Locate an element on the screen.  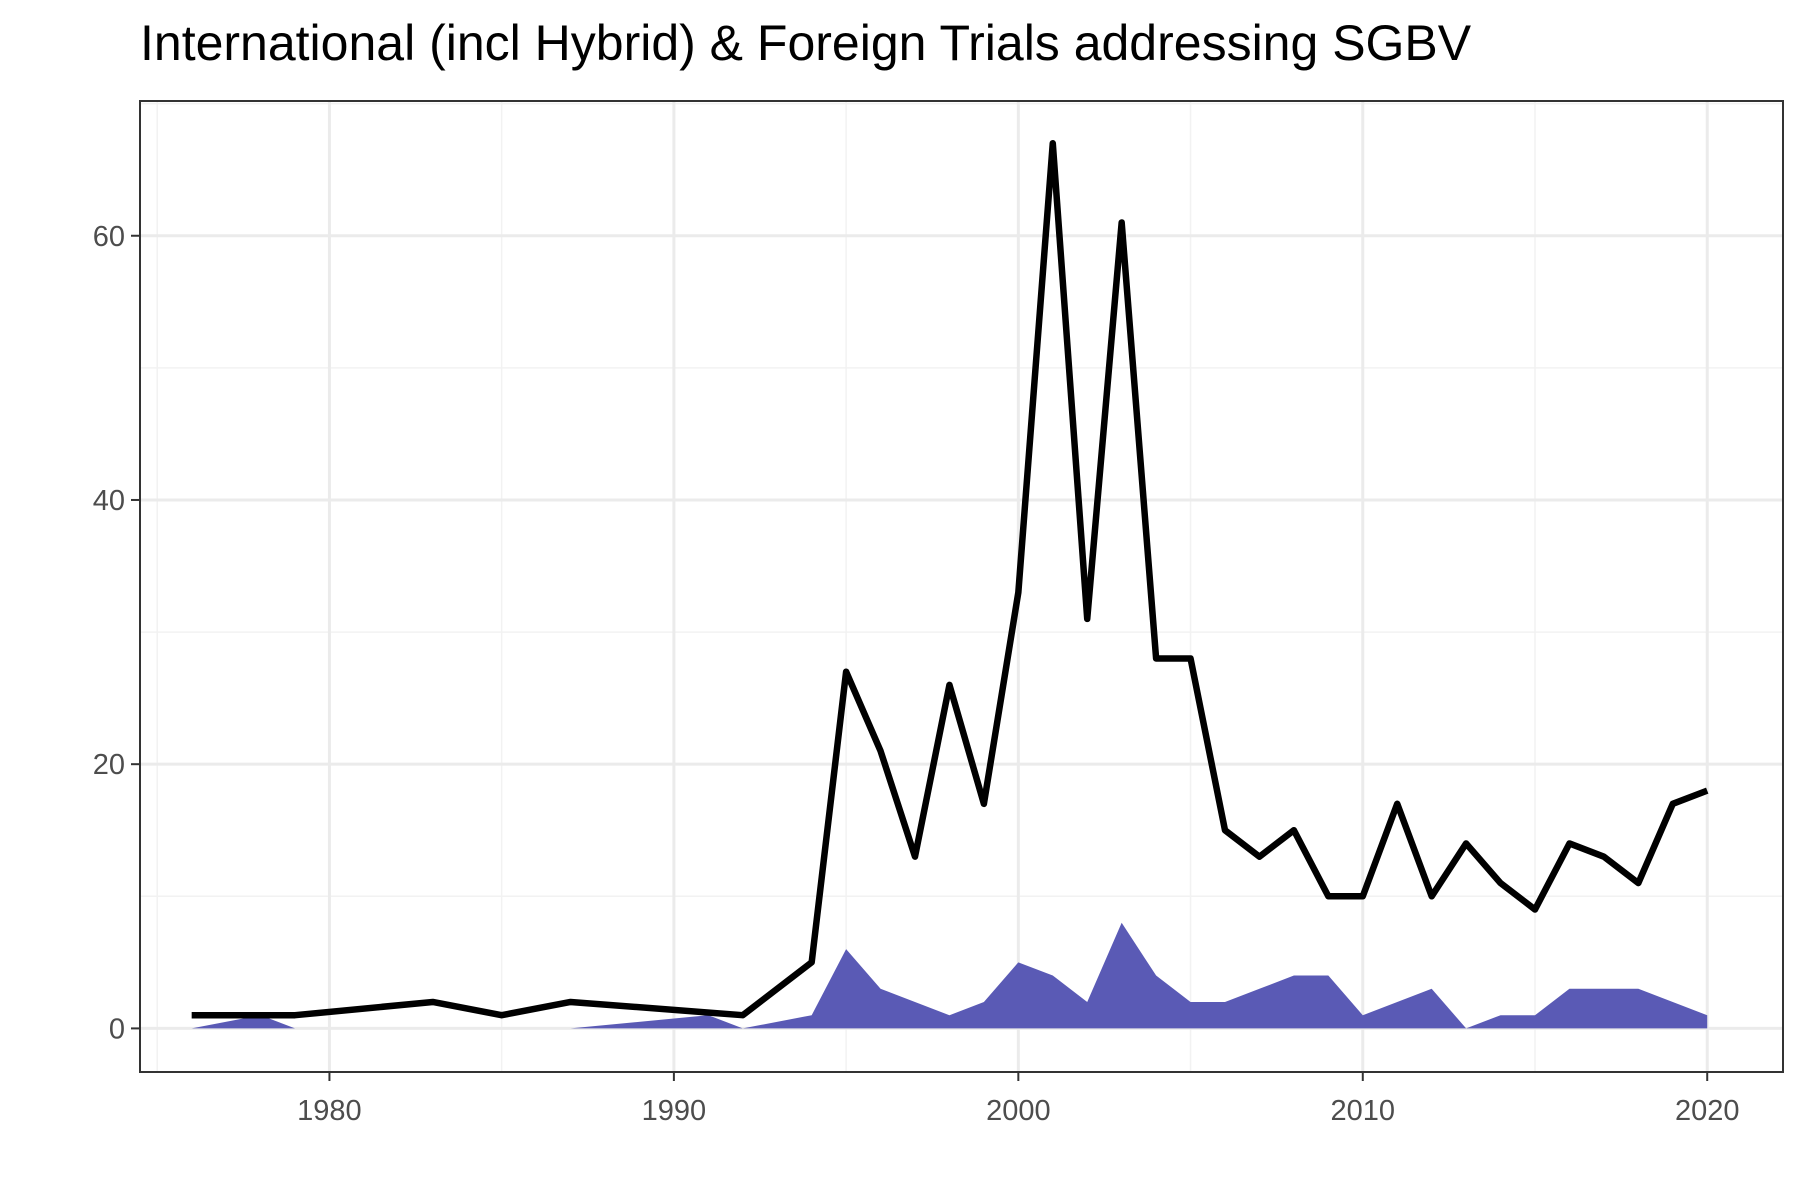
x-tick-label: 1980 is located at coordinates (329, 1111).